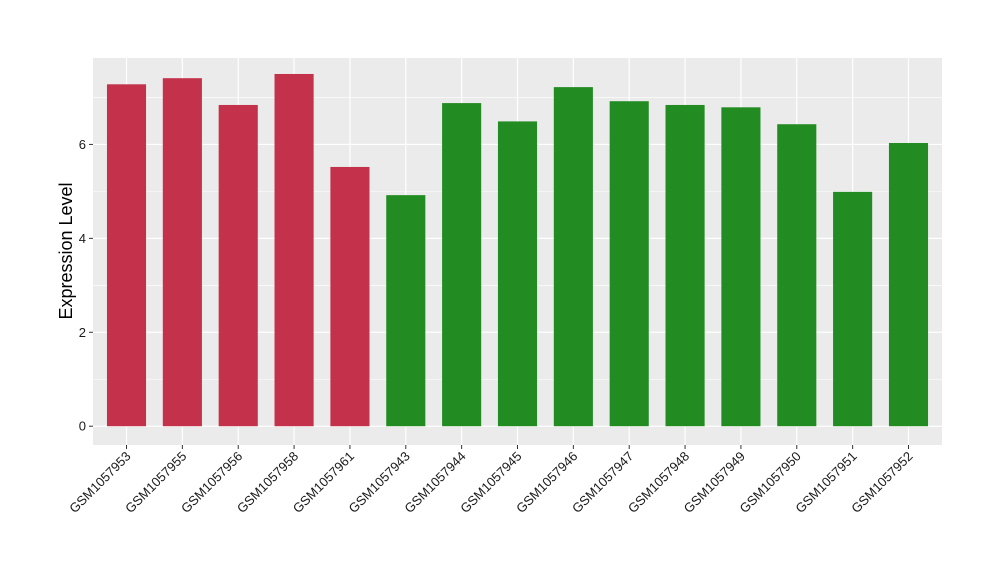 The height and width of the screenshot is (580, 1000). What do you see at coordinates (238, 265) in the screenshot?
I see `bar-GSM1057956` at bounding box center [238, 265].